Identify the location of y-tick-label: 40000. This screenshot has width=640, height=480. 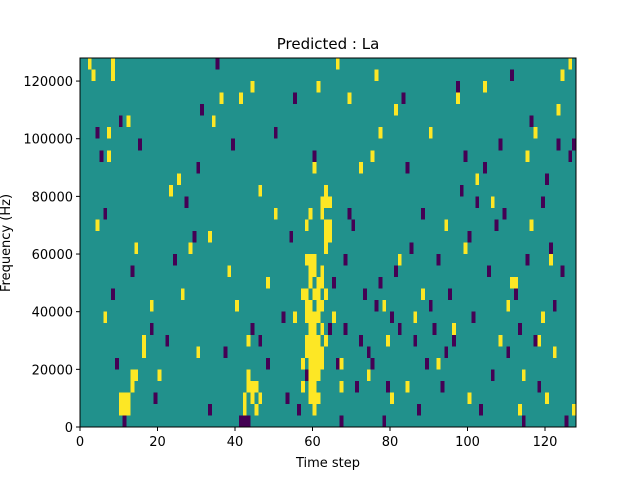
(52, 313).